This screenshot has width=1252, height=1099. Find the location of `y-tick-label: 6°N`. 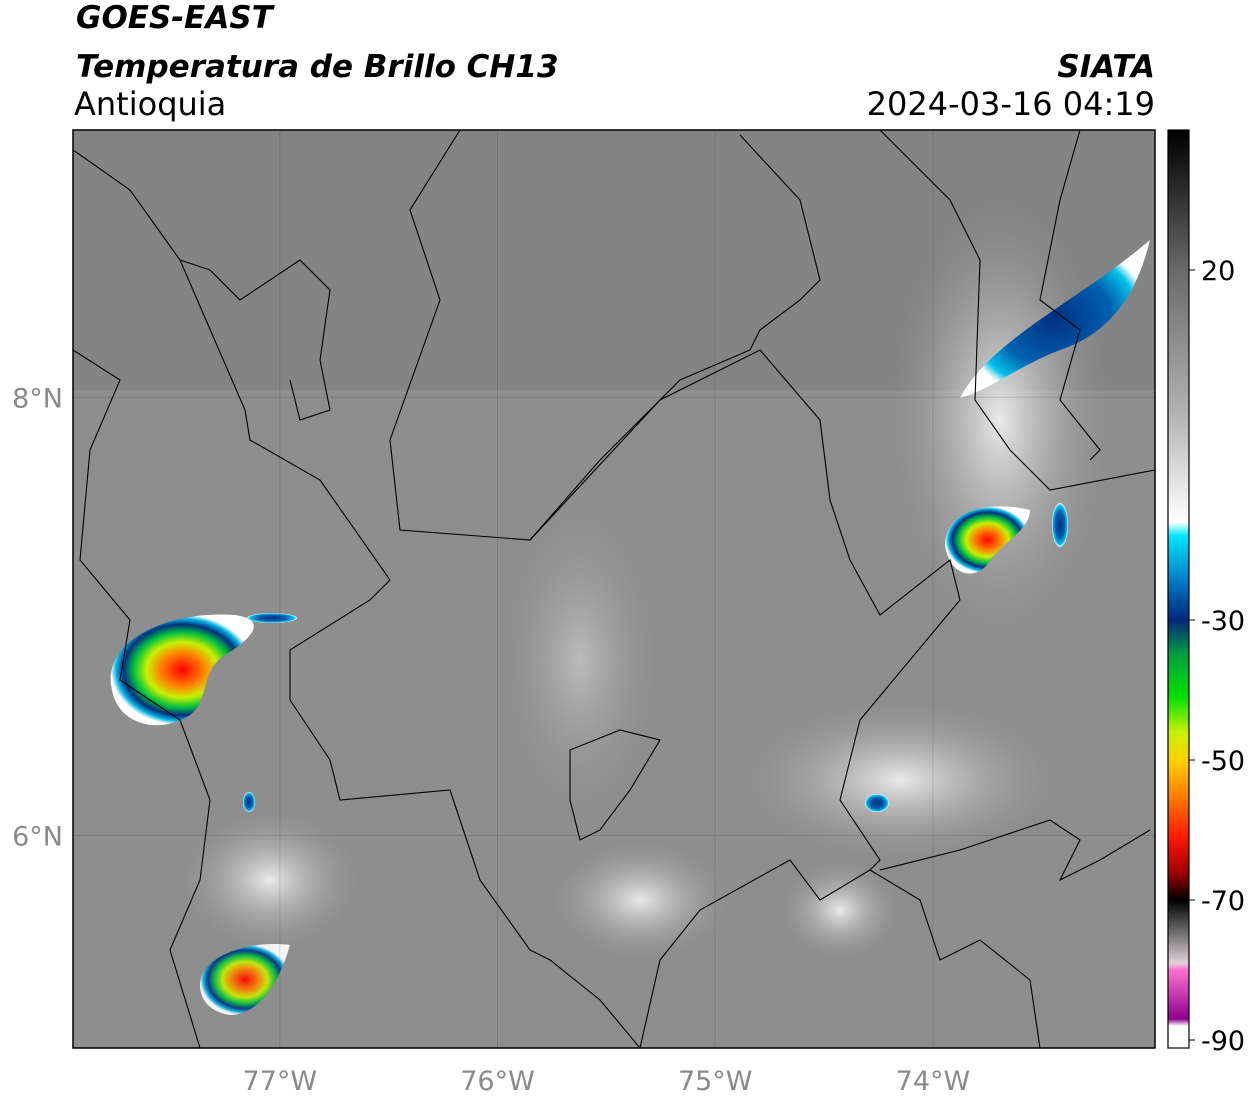

y-tick-label: 6°N is located at coordinates (37, 836).